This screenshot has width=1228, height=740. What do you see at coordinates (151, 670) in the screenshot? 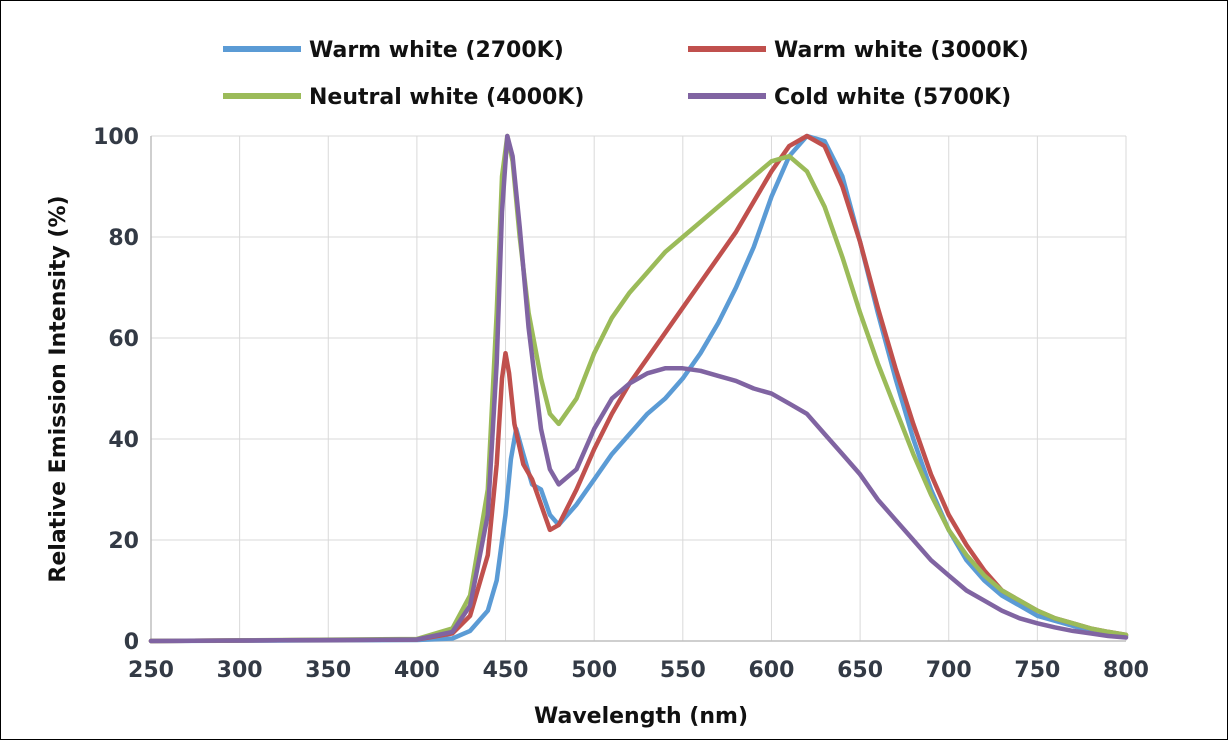
I see `x-tick-label-250: 250` at bounding box center [151, 670].